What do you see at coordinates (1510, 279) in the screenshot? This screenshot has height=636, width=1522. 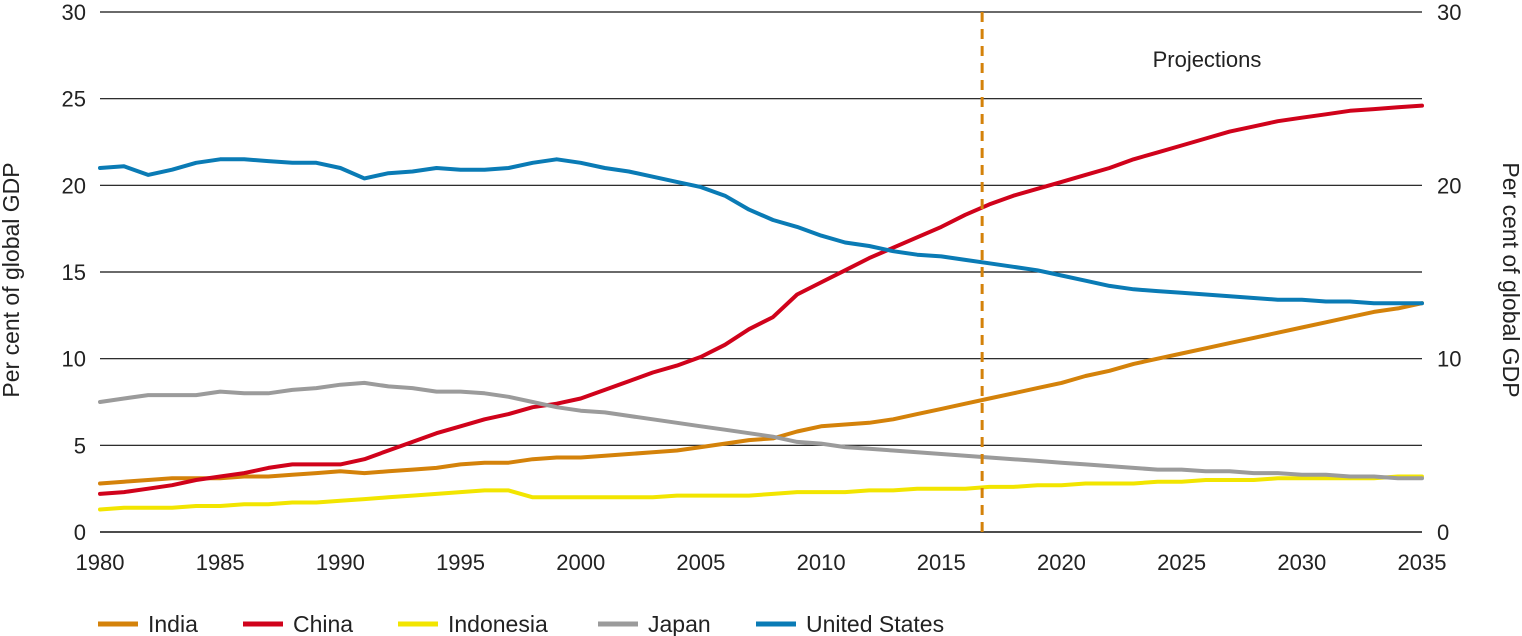 I see `y-axis-right-title: Per cent of global GDP` at bounding box center [1510, 279].